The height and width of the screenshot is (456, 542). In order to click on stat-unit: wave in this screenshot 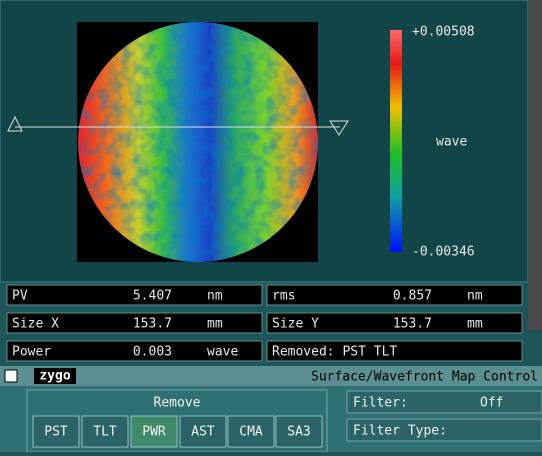, I will do `click(222, 352)`.